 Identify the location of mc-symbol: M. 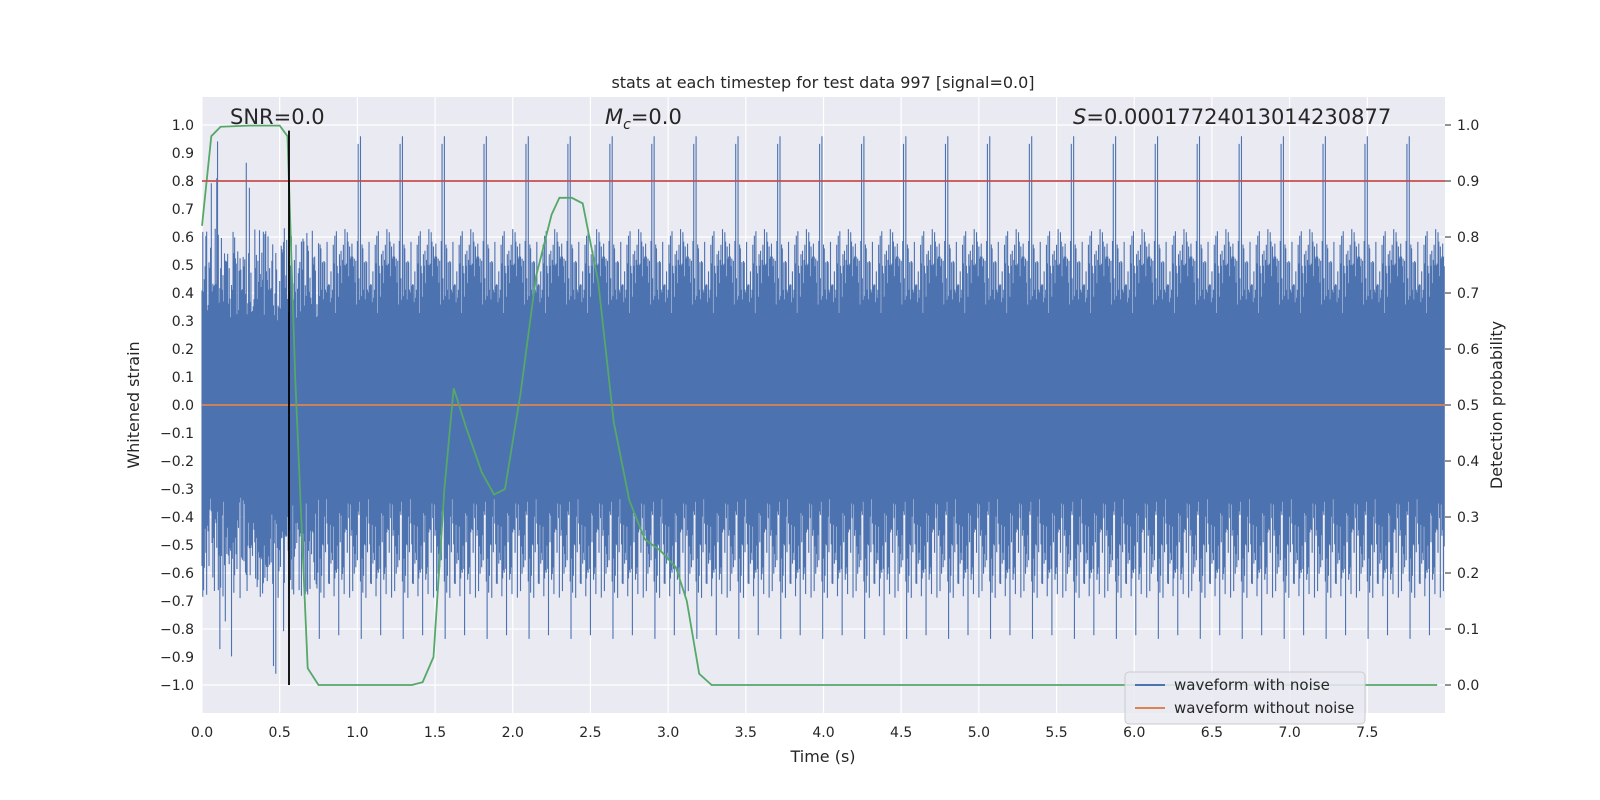
(614, 117).